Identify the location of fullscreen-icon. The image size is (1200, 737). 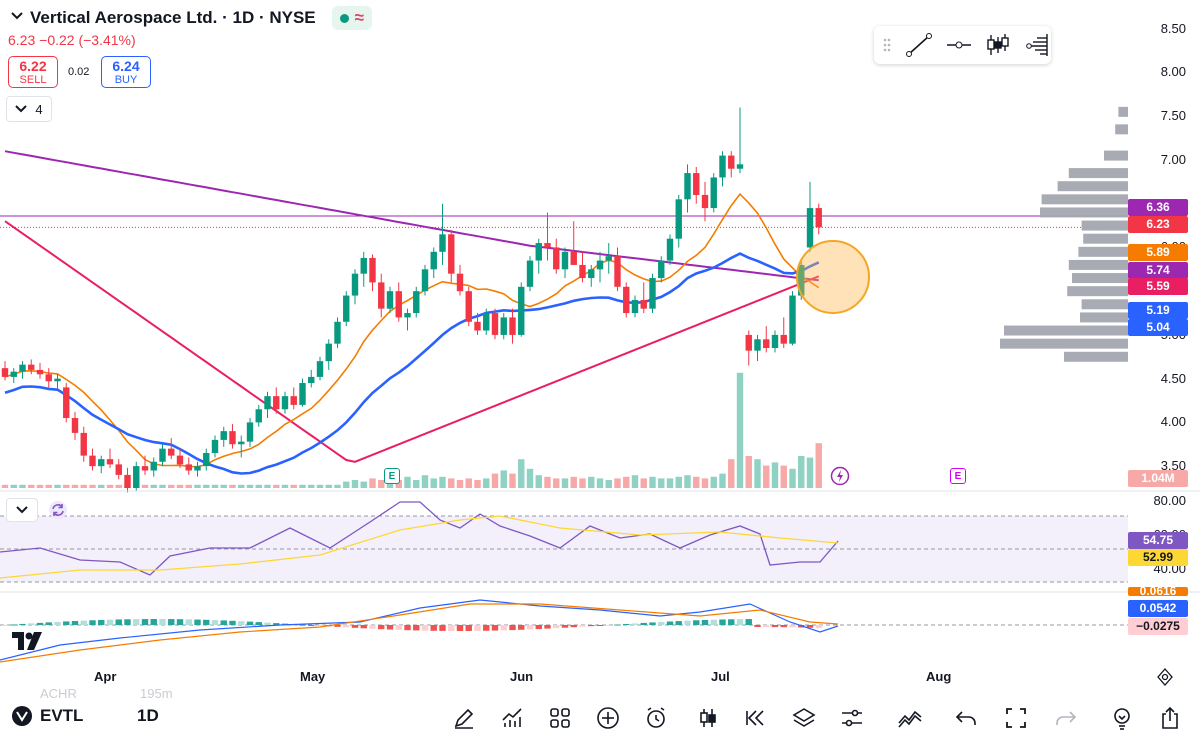
(1016, 718).